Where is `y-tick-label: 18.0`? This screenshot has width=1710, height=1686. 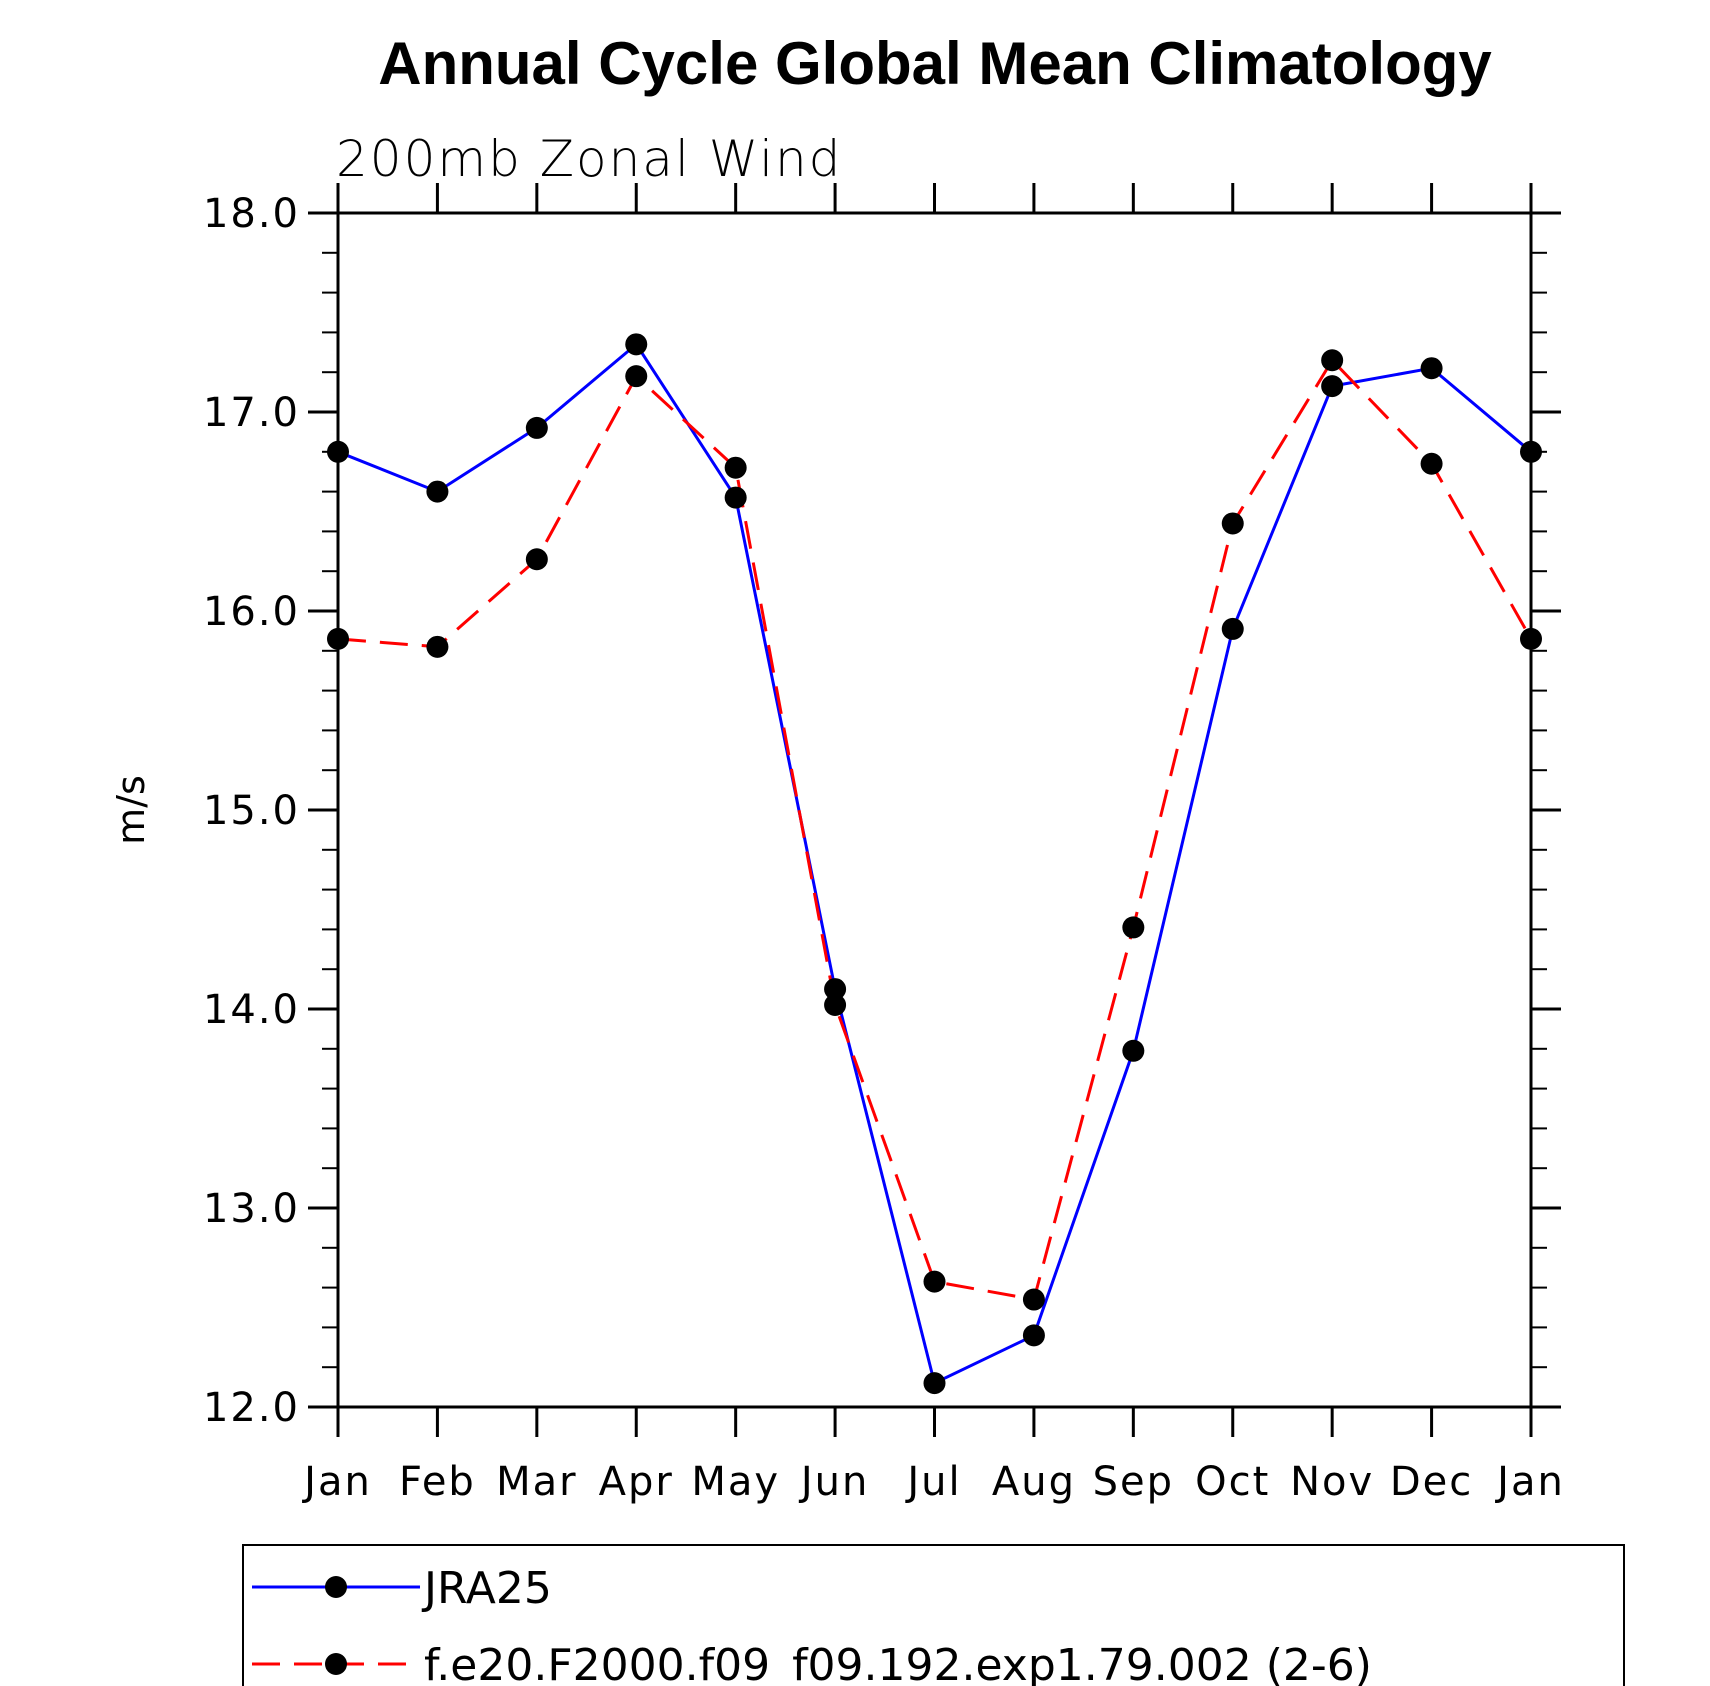
y-tick-label: 18.0 is located at coordinates (251, 214).